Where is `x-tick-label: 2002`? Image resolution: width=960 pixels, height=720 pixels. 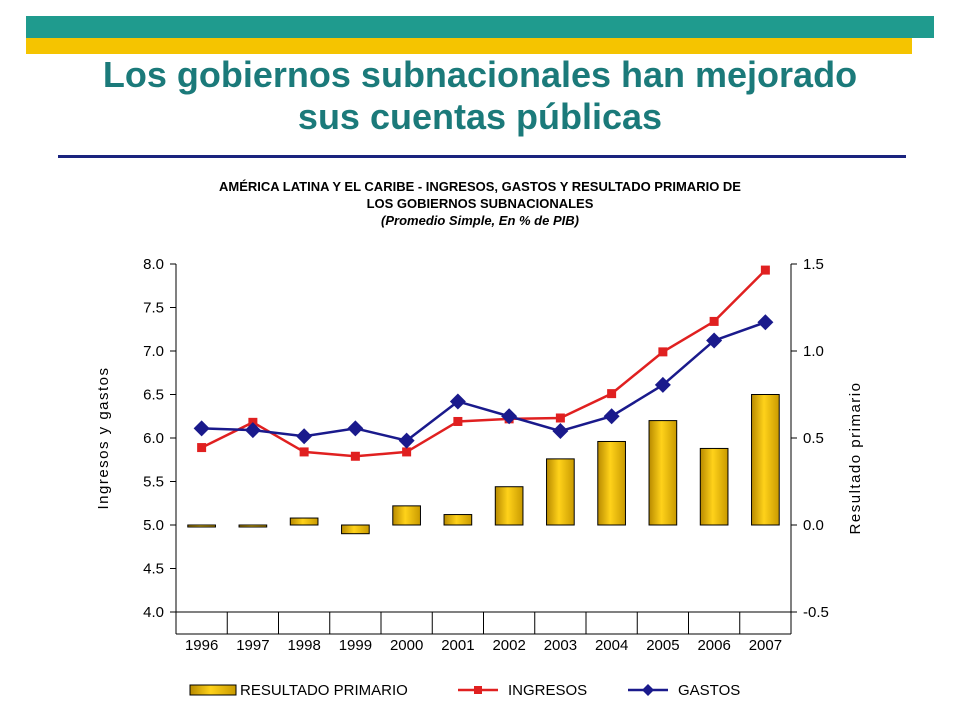
x-tick-label: 2002 is located at coordinates (508, 645).